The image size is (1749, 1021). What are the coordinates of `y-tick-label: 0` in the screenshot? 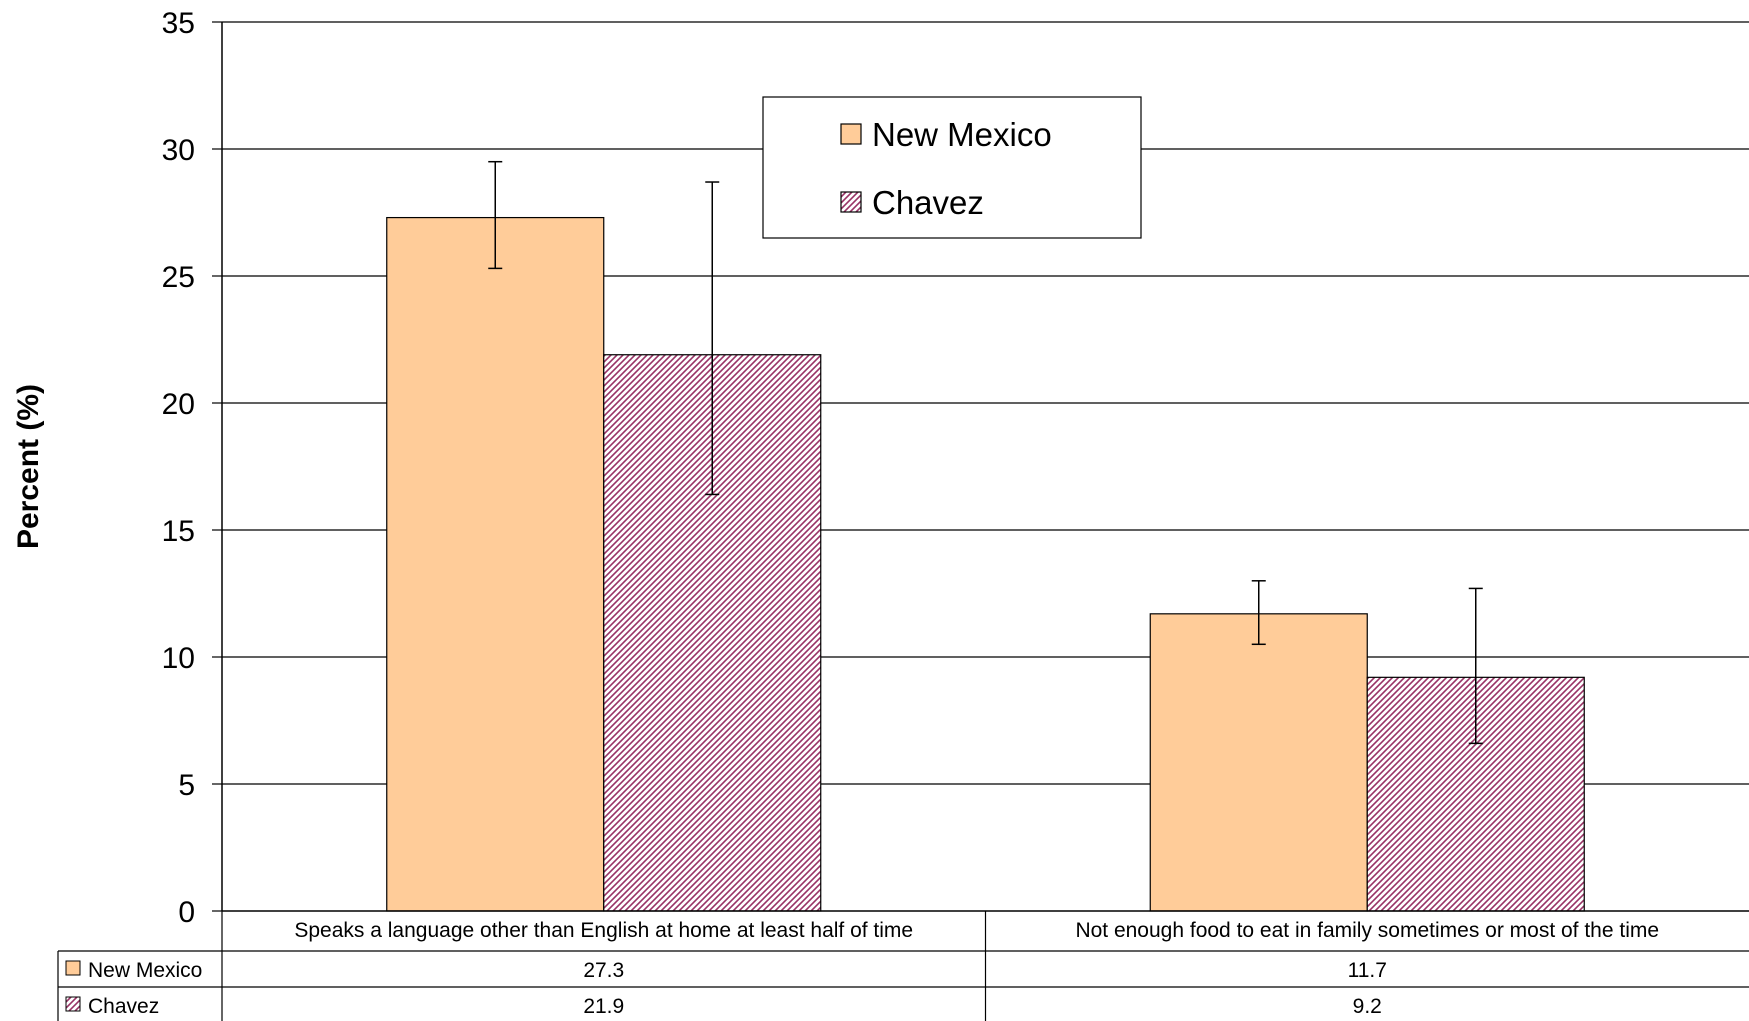 It's located at (186, 912).